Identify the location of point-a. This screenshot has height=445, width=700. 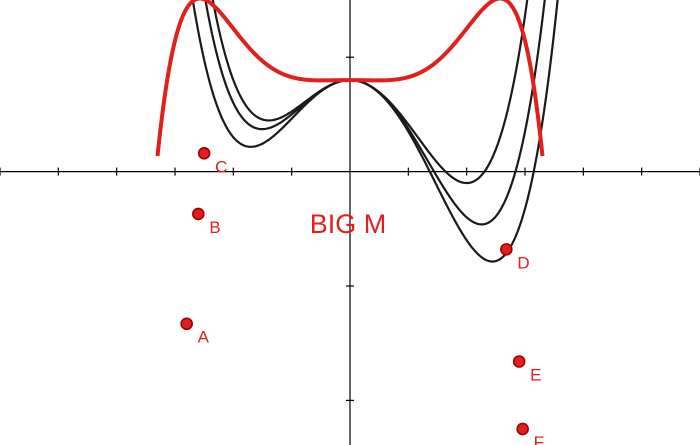
(186, 324).